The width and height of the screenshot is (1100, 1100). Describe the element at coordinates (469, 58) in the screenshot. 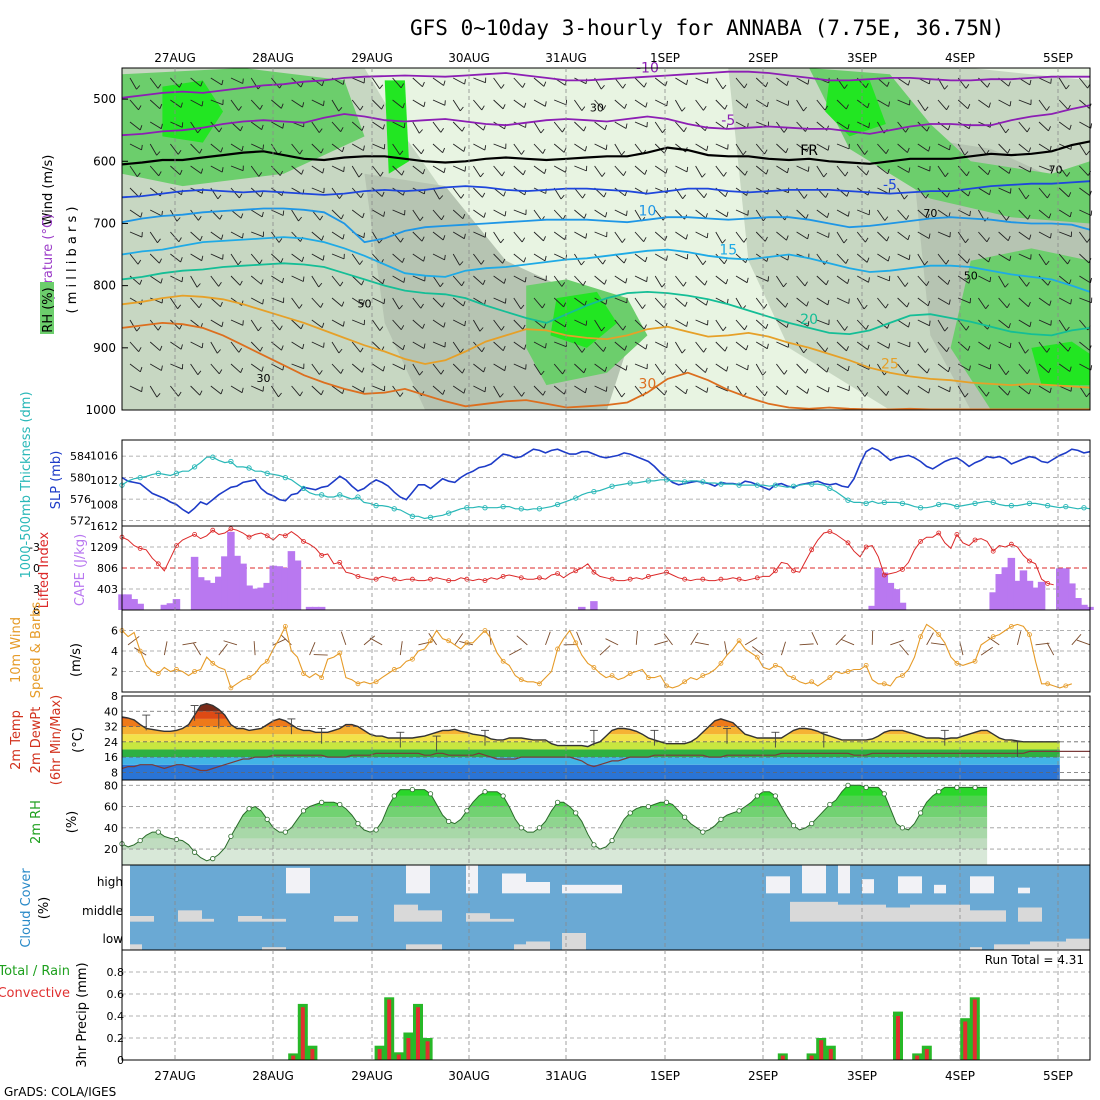

I see `date-label-top: 30AUG` at that location.